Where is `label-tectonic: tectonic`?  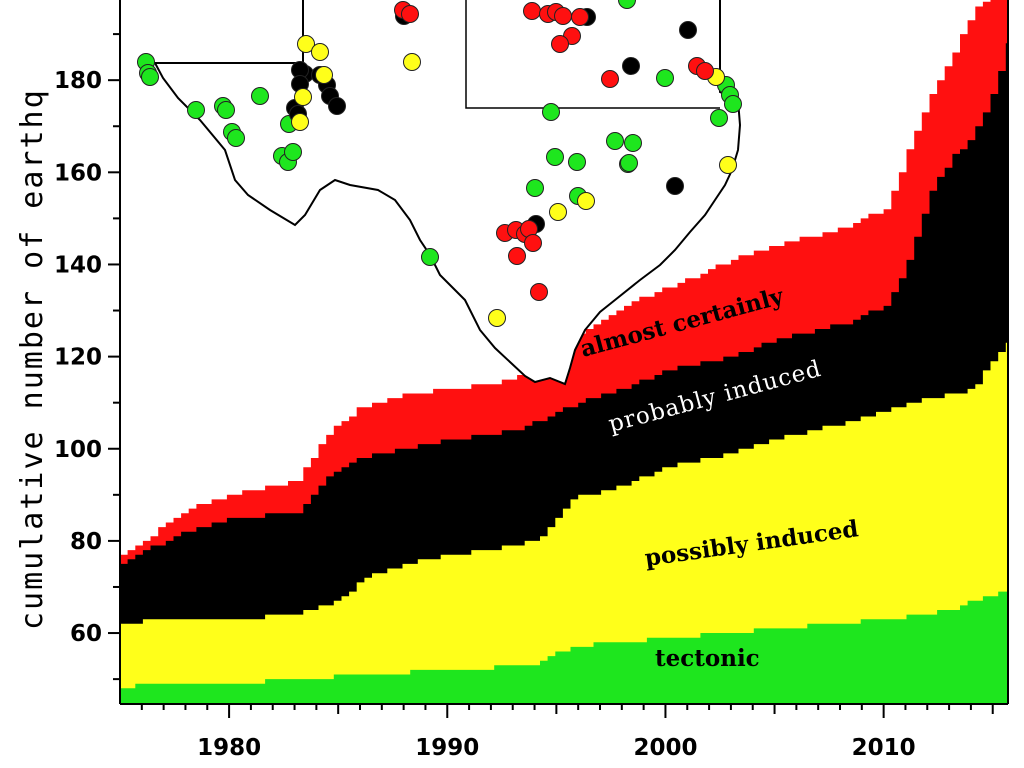 label-tectonic: tectonic is located at coordinates (707, 658).